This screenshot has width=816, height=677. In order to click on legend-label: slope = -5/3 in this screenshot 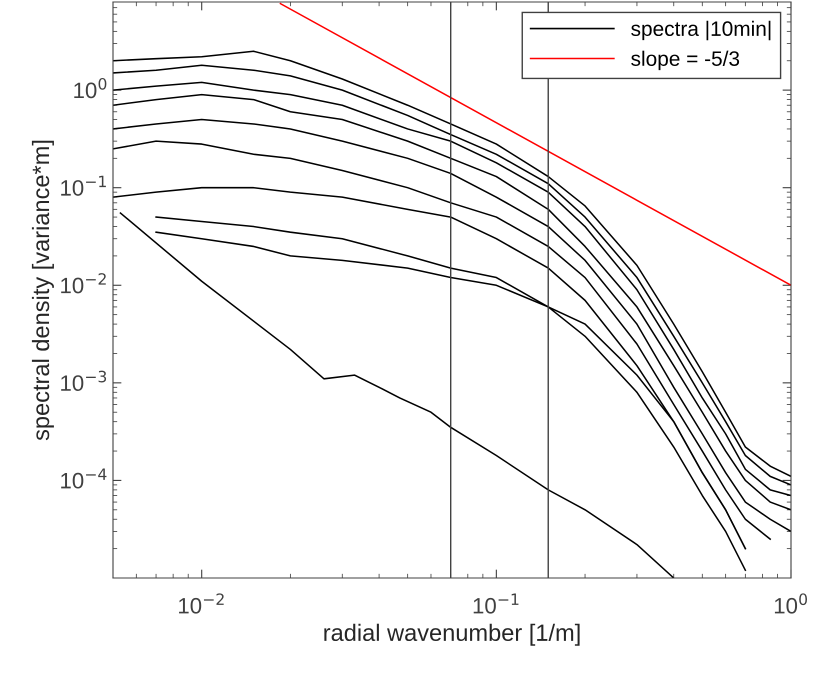, I will do `click(685, 60)`.